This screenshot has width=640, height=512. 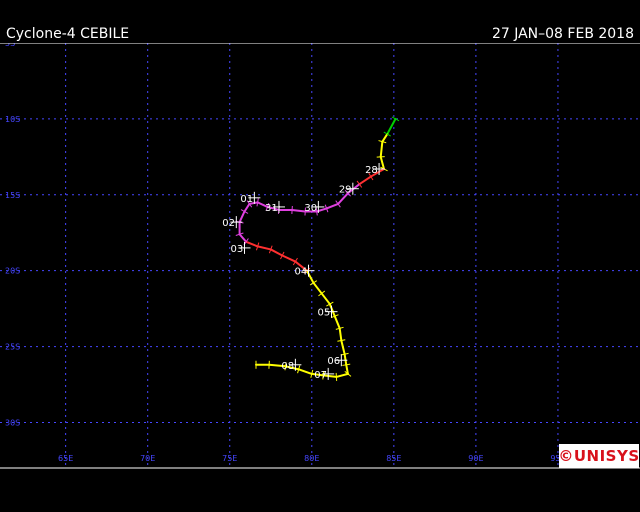 I want to click on day-label: 04, so click(x=301, y=272).